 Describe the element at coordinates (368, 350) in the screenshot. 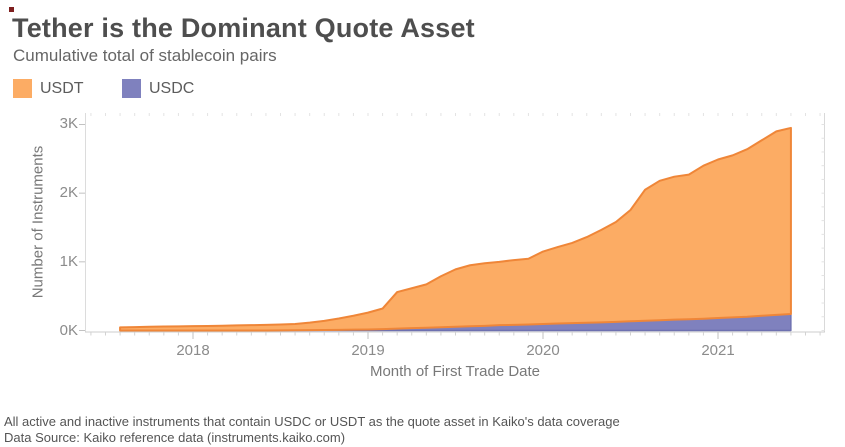

I see `x-tick-label: 2019` at that location.